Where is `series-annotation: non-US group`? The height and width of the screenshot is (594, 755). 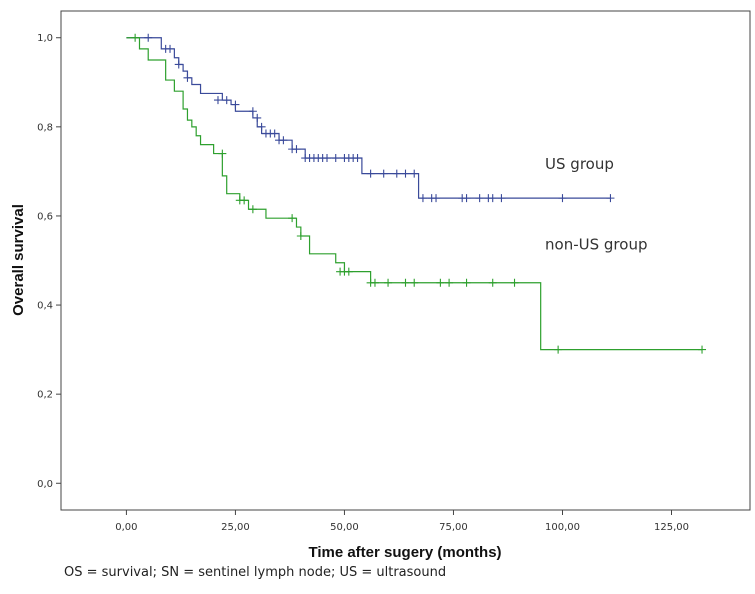 series-annotation: non-US group is located at coordinates (596, 244).